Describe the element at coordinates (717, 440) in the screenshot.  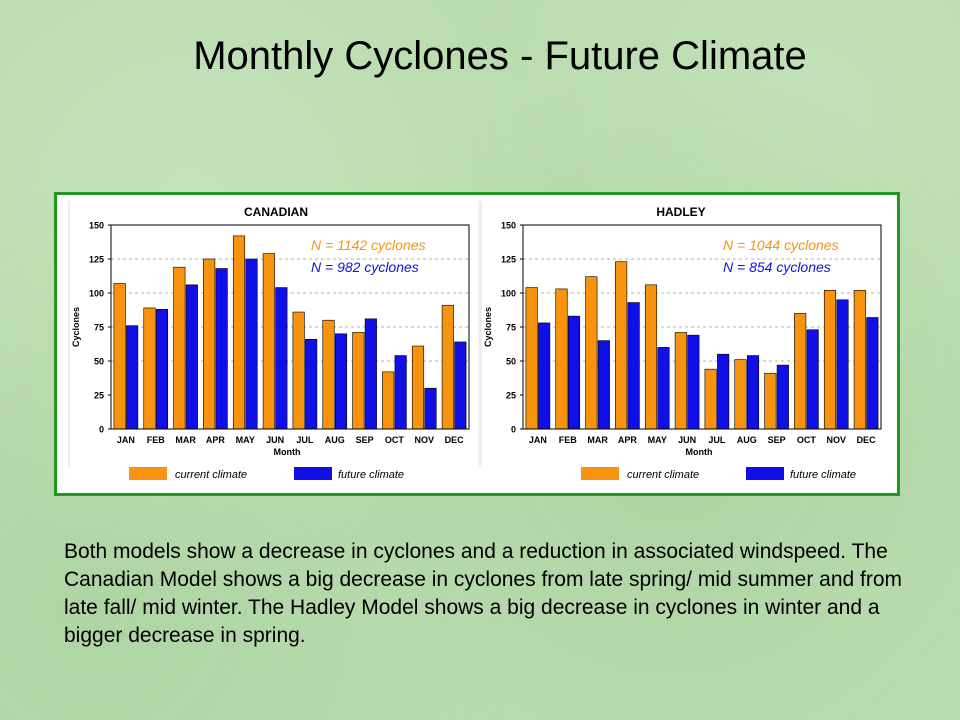
I see `x-tick-label: JUL` at that location.